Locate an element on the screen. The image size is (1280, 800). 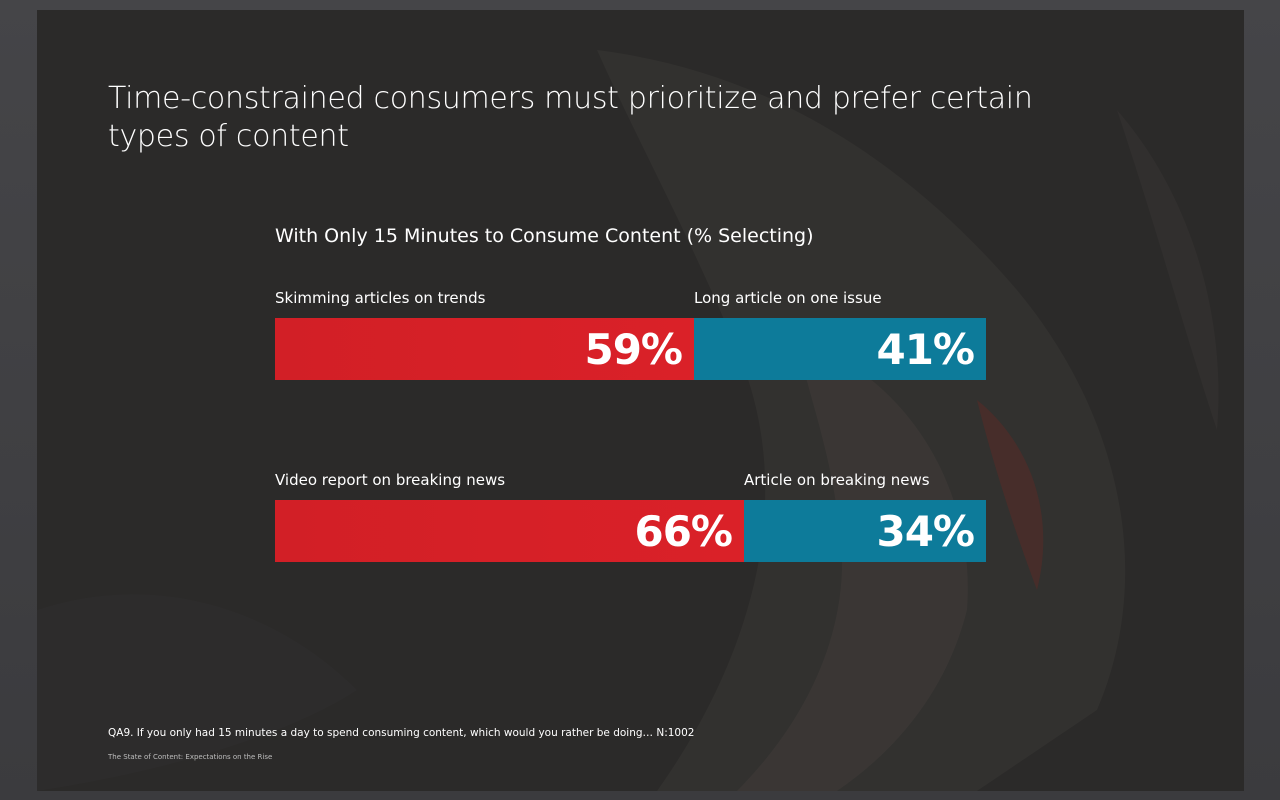
bar-segment-left: 66% is located at coordinates (509, 531).